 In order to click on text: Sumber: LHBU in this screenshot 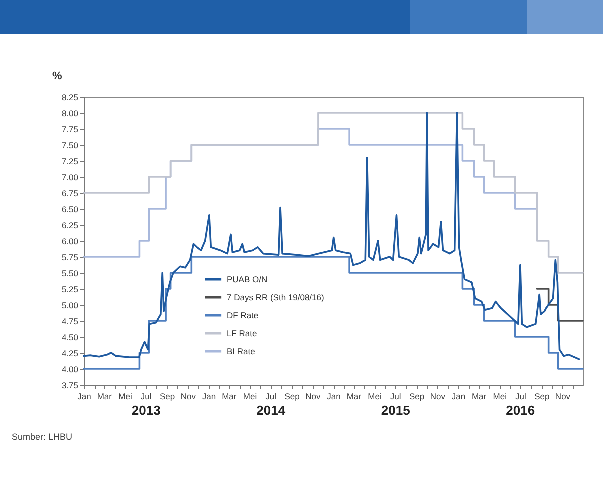, I will do `click(42, 437)`.